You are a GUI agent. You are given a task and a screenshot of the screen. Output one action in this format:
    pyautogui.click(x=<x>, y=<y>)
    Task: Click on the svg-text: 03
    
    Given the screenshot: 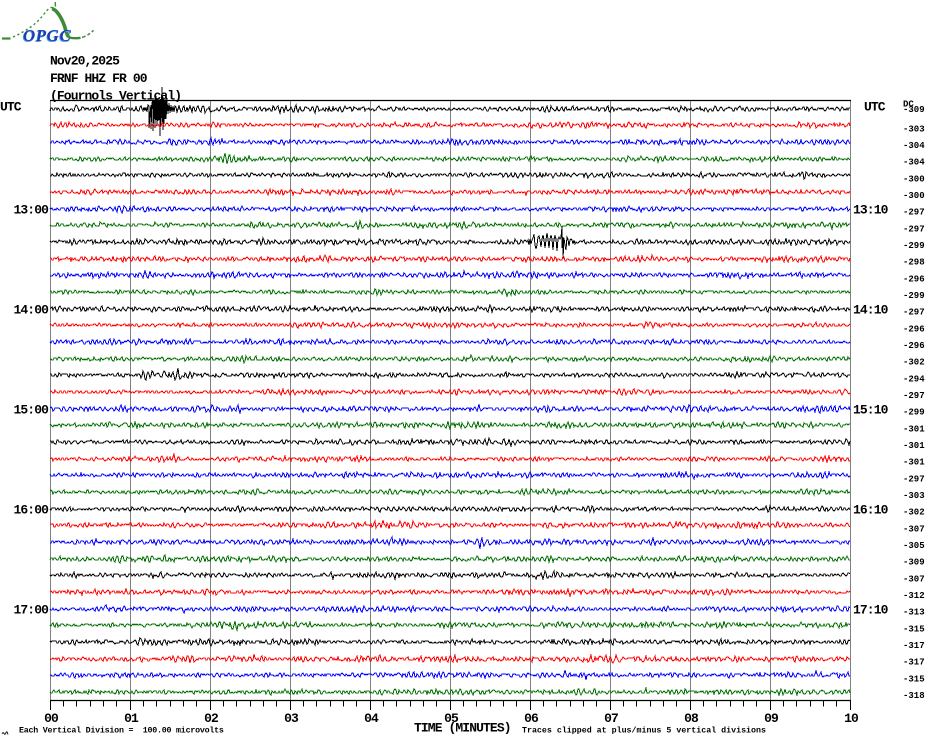 What is the action you would take?
    pyautogui.click(x=291, y=718)
    